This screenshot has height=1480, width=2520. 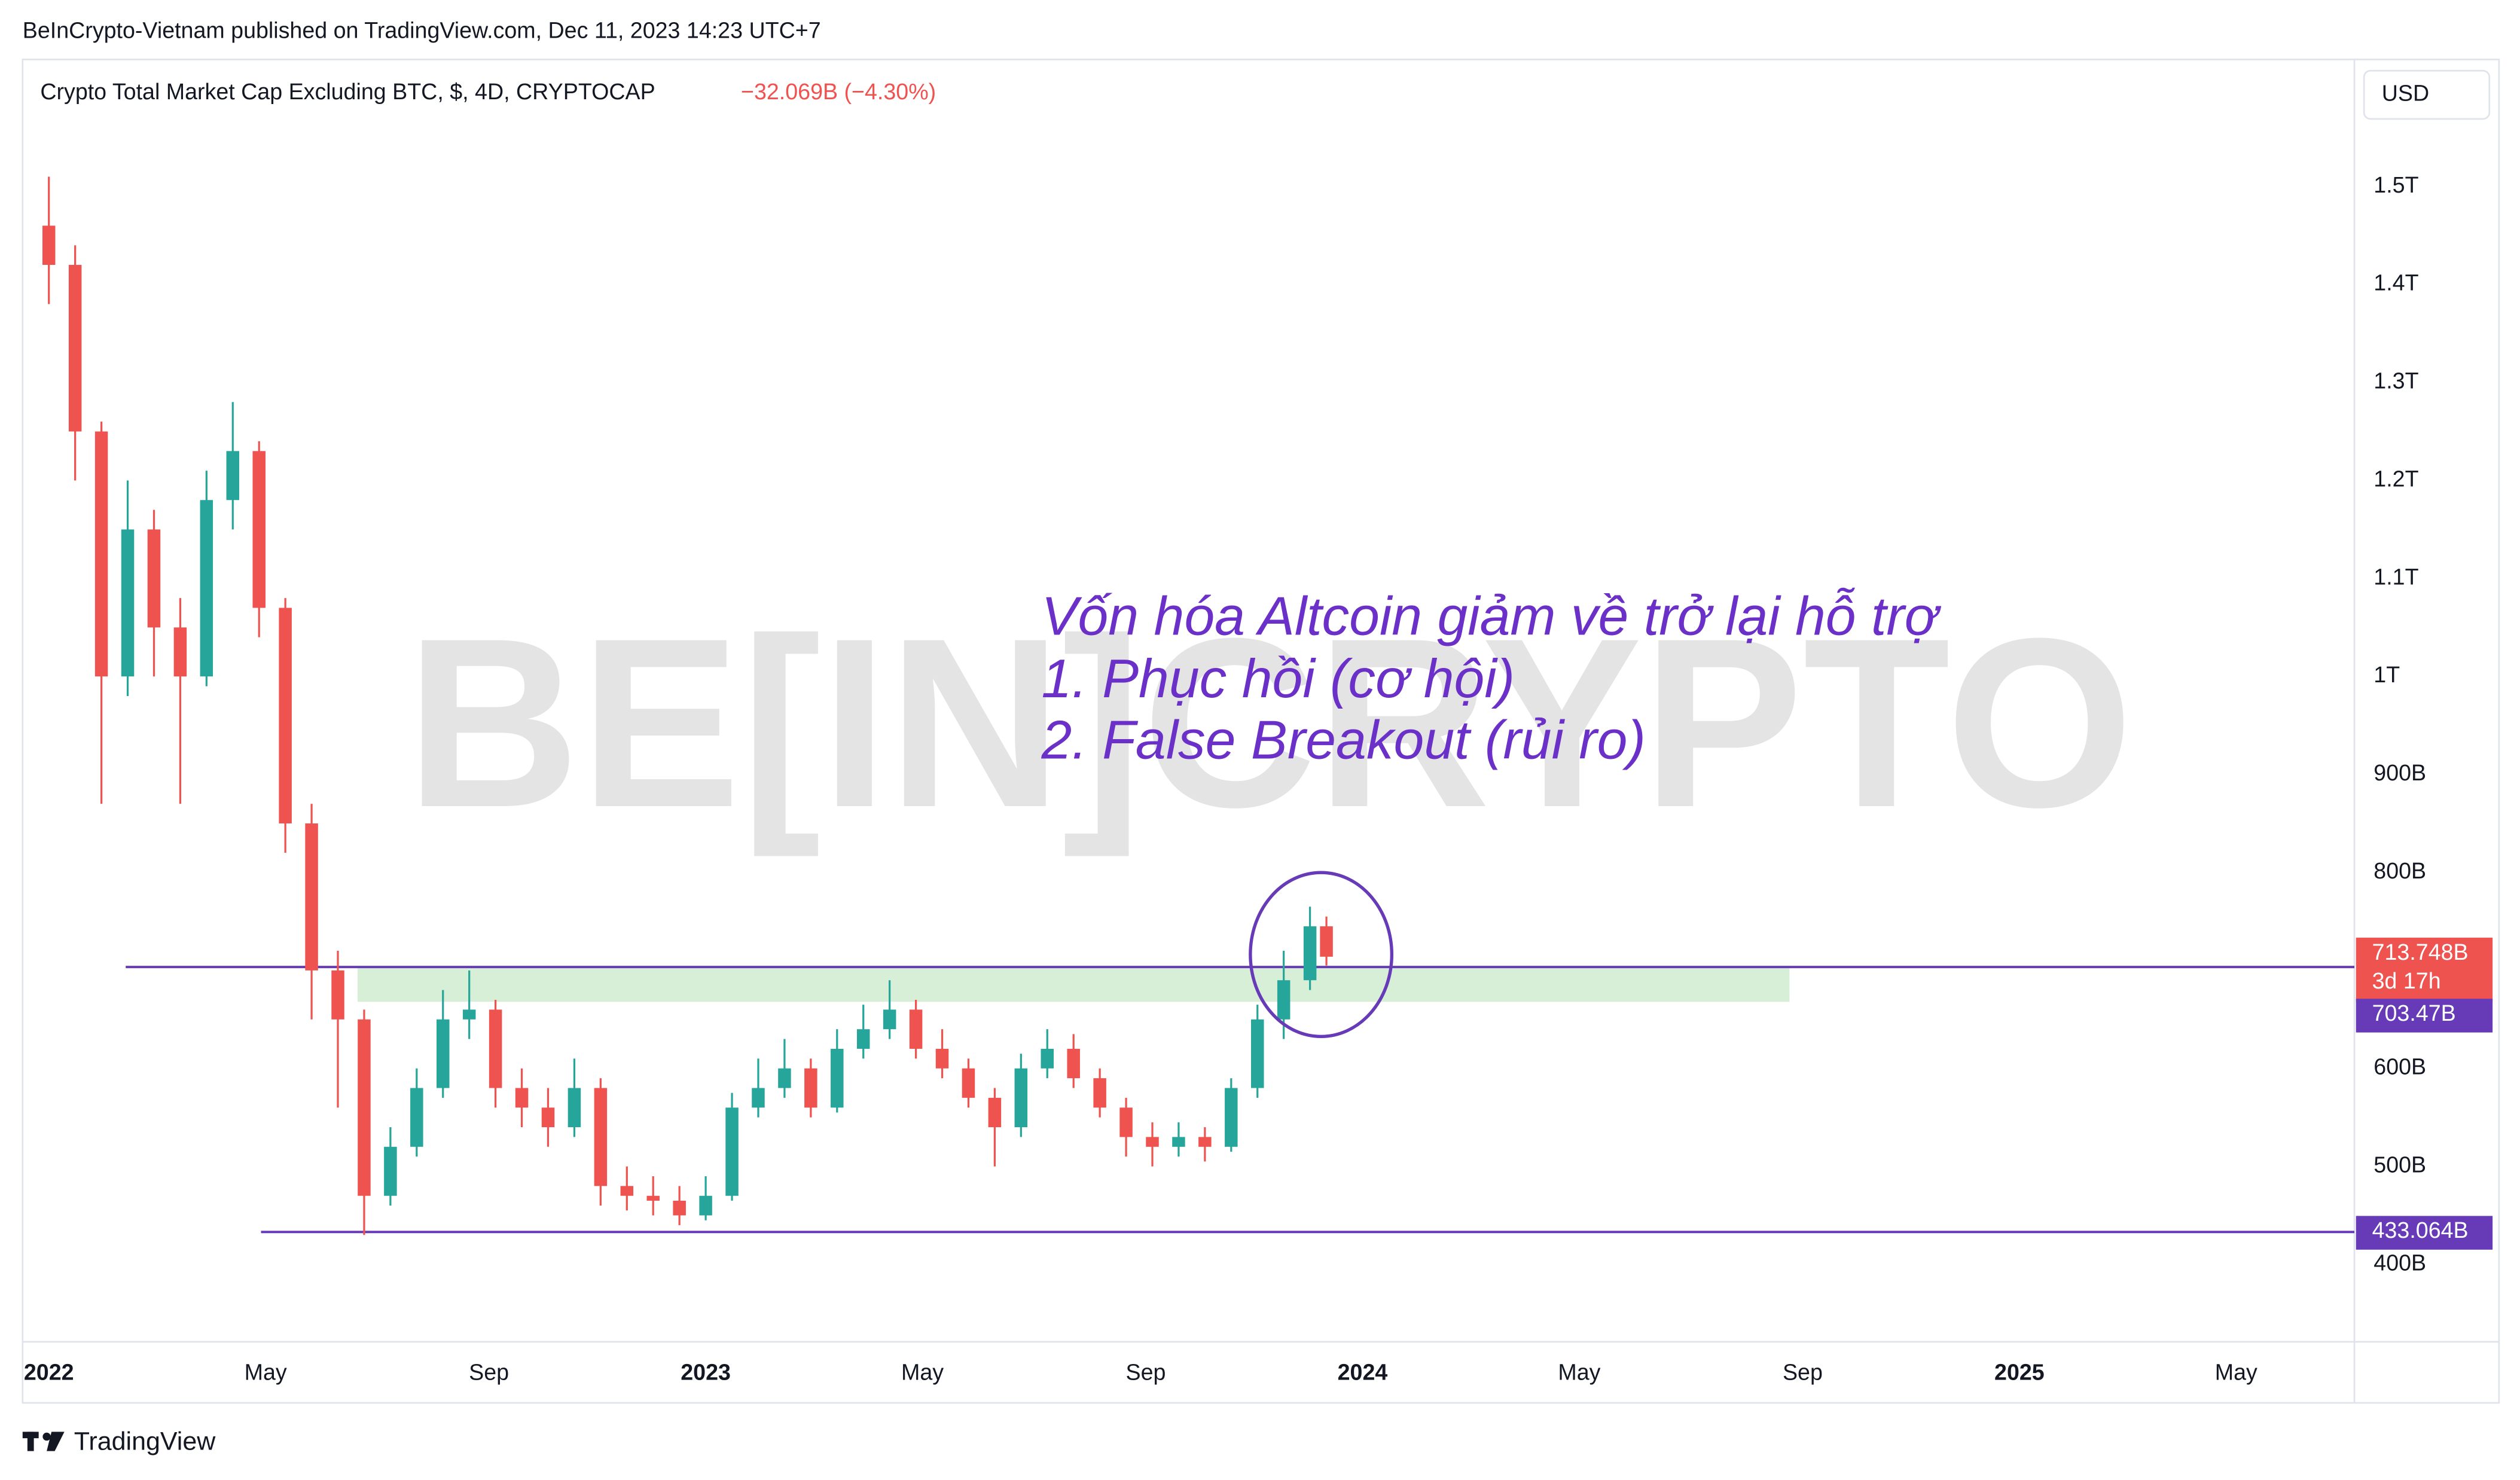 I want to click on y-tick-label: 900B, so click(x=2399, y=772).